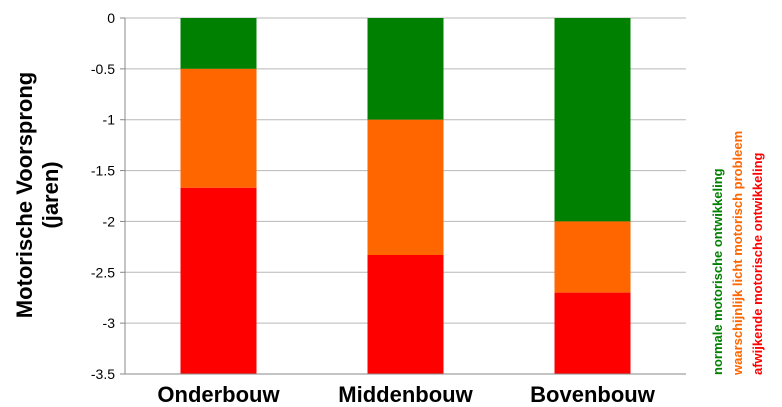  What do you see at coordinates (103, 69) in the screenshot?
I see `y-tick-label: -0.5` at bounding box center [103, 69].